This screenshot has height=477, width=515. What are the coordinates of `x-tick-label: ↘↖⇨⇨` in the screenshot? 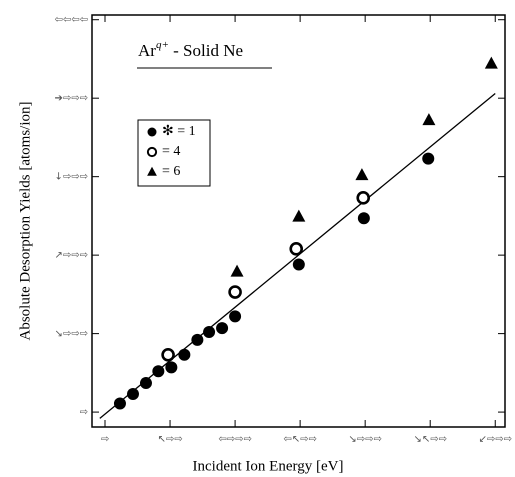 It's located at (430, 439).